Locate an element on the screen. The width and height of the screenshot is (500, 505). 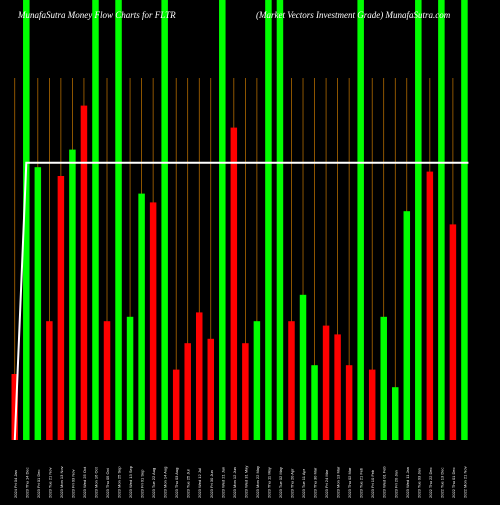
chart-title: MunafaSutra Money Flow Charts for FLTR is located at coordinates (97, 15).